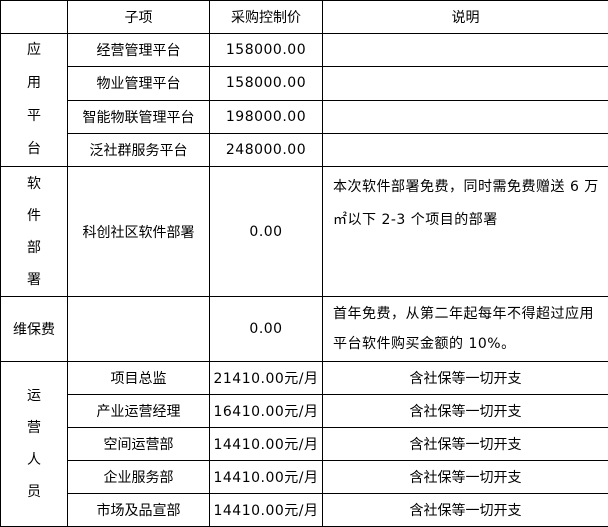  I want to click on header-row: 子项 采购控制价 说明, so click(304, 17).